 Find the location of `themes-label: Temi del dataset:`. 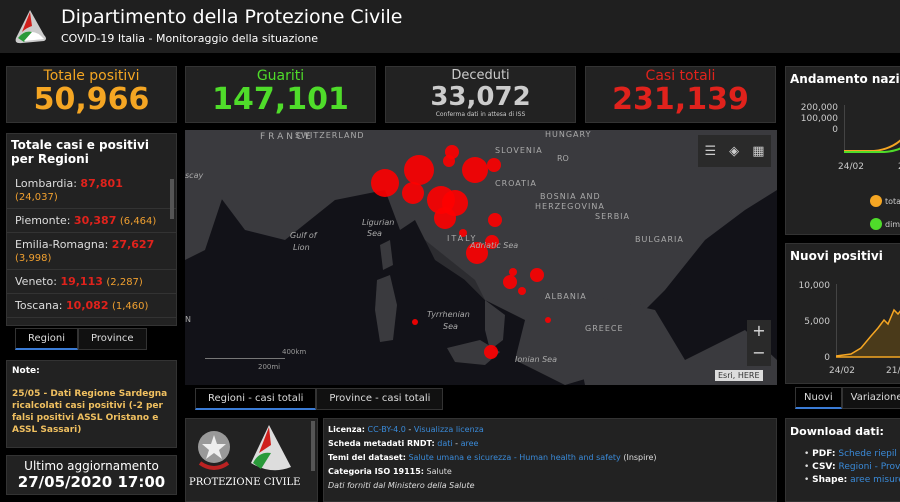

themes-label: Temi del dataset: is located at coordinates (367, 457).